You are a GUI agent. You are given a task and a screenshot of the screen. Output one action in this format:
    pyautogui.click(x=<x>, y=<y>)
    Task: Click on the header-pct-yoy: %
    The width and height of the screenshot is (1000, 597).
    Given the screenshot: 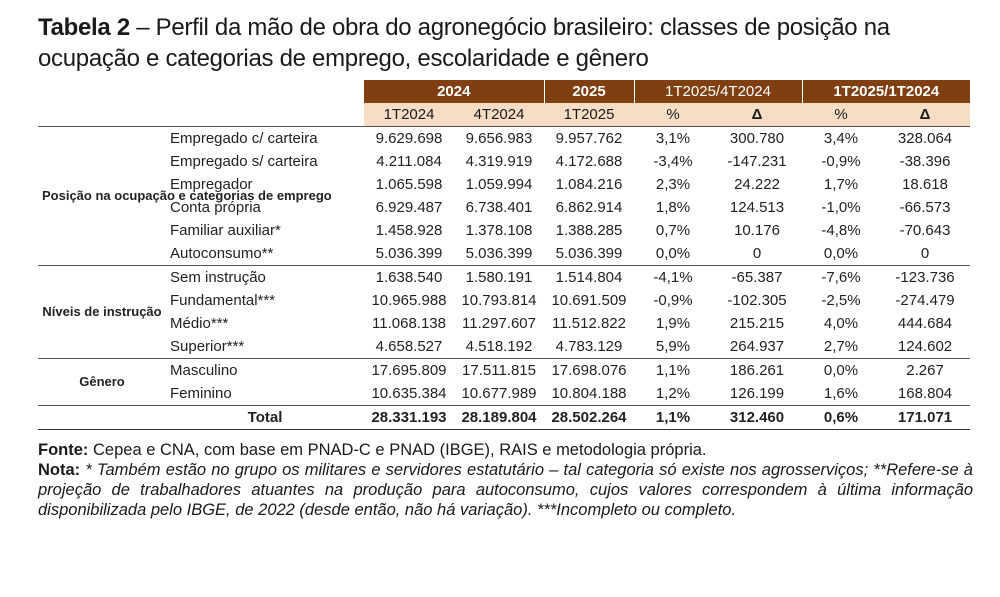 What is the action you would take?
    pyautogui.click(x=841, y=115)
    